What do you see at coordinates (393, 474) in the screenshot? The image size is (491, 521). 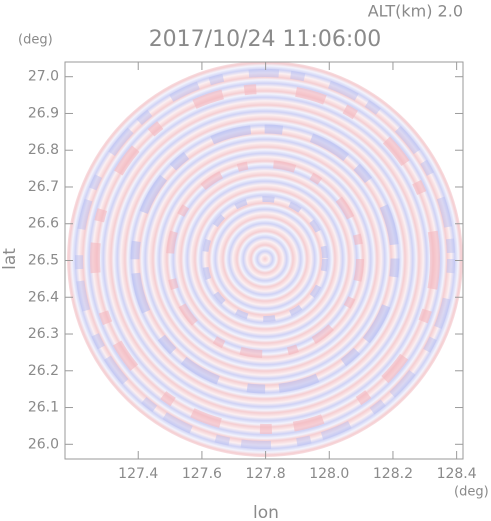 I see `x-tick-label: 128.2` at bounding box center [393, 474].